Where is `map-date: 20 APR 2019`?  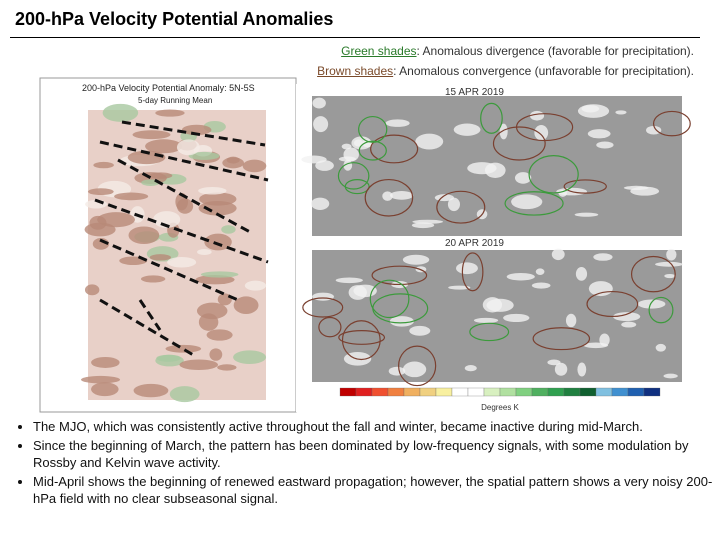
map-date: 20 APR 2019 is located at coordinates (474, 243).